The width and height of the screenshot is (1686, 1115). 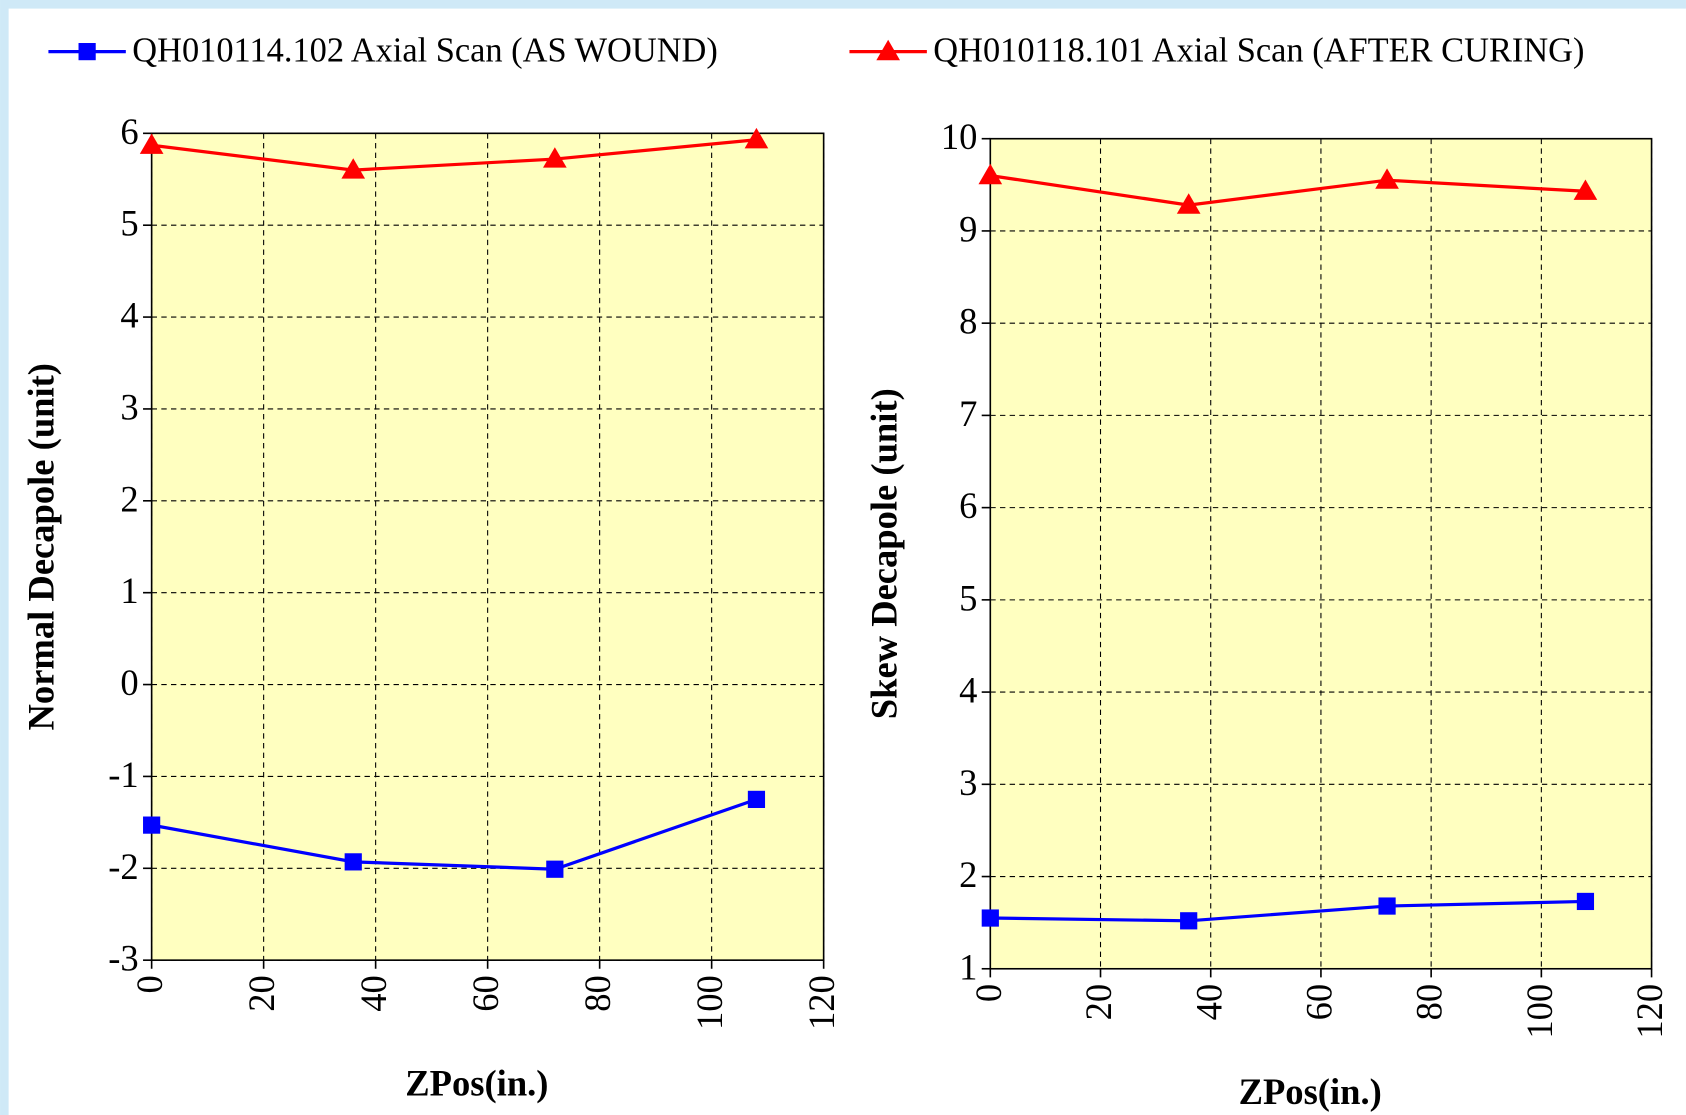 I want to click on y-tick-label: -3, so click(x=123, y=958).